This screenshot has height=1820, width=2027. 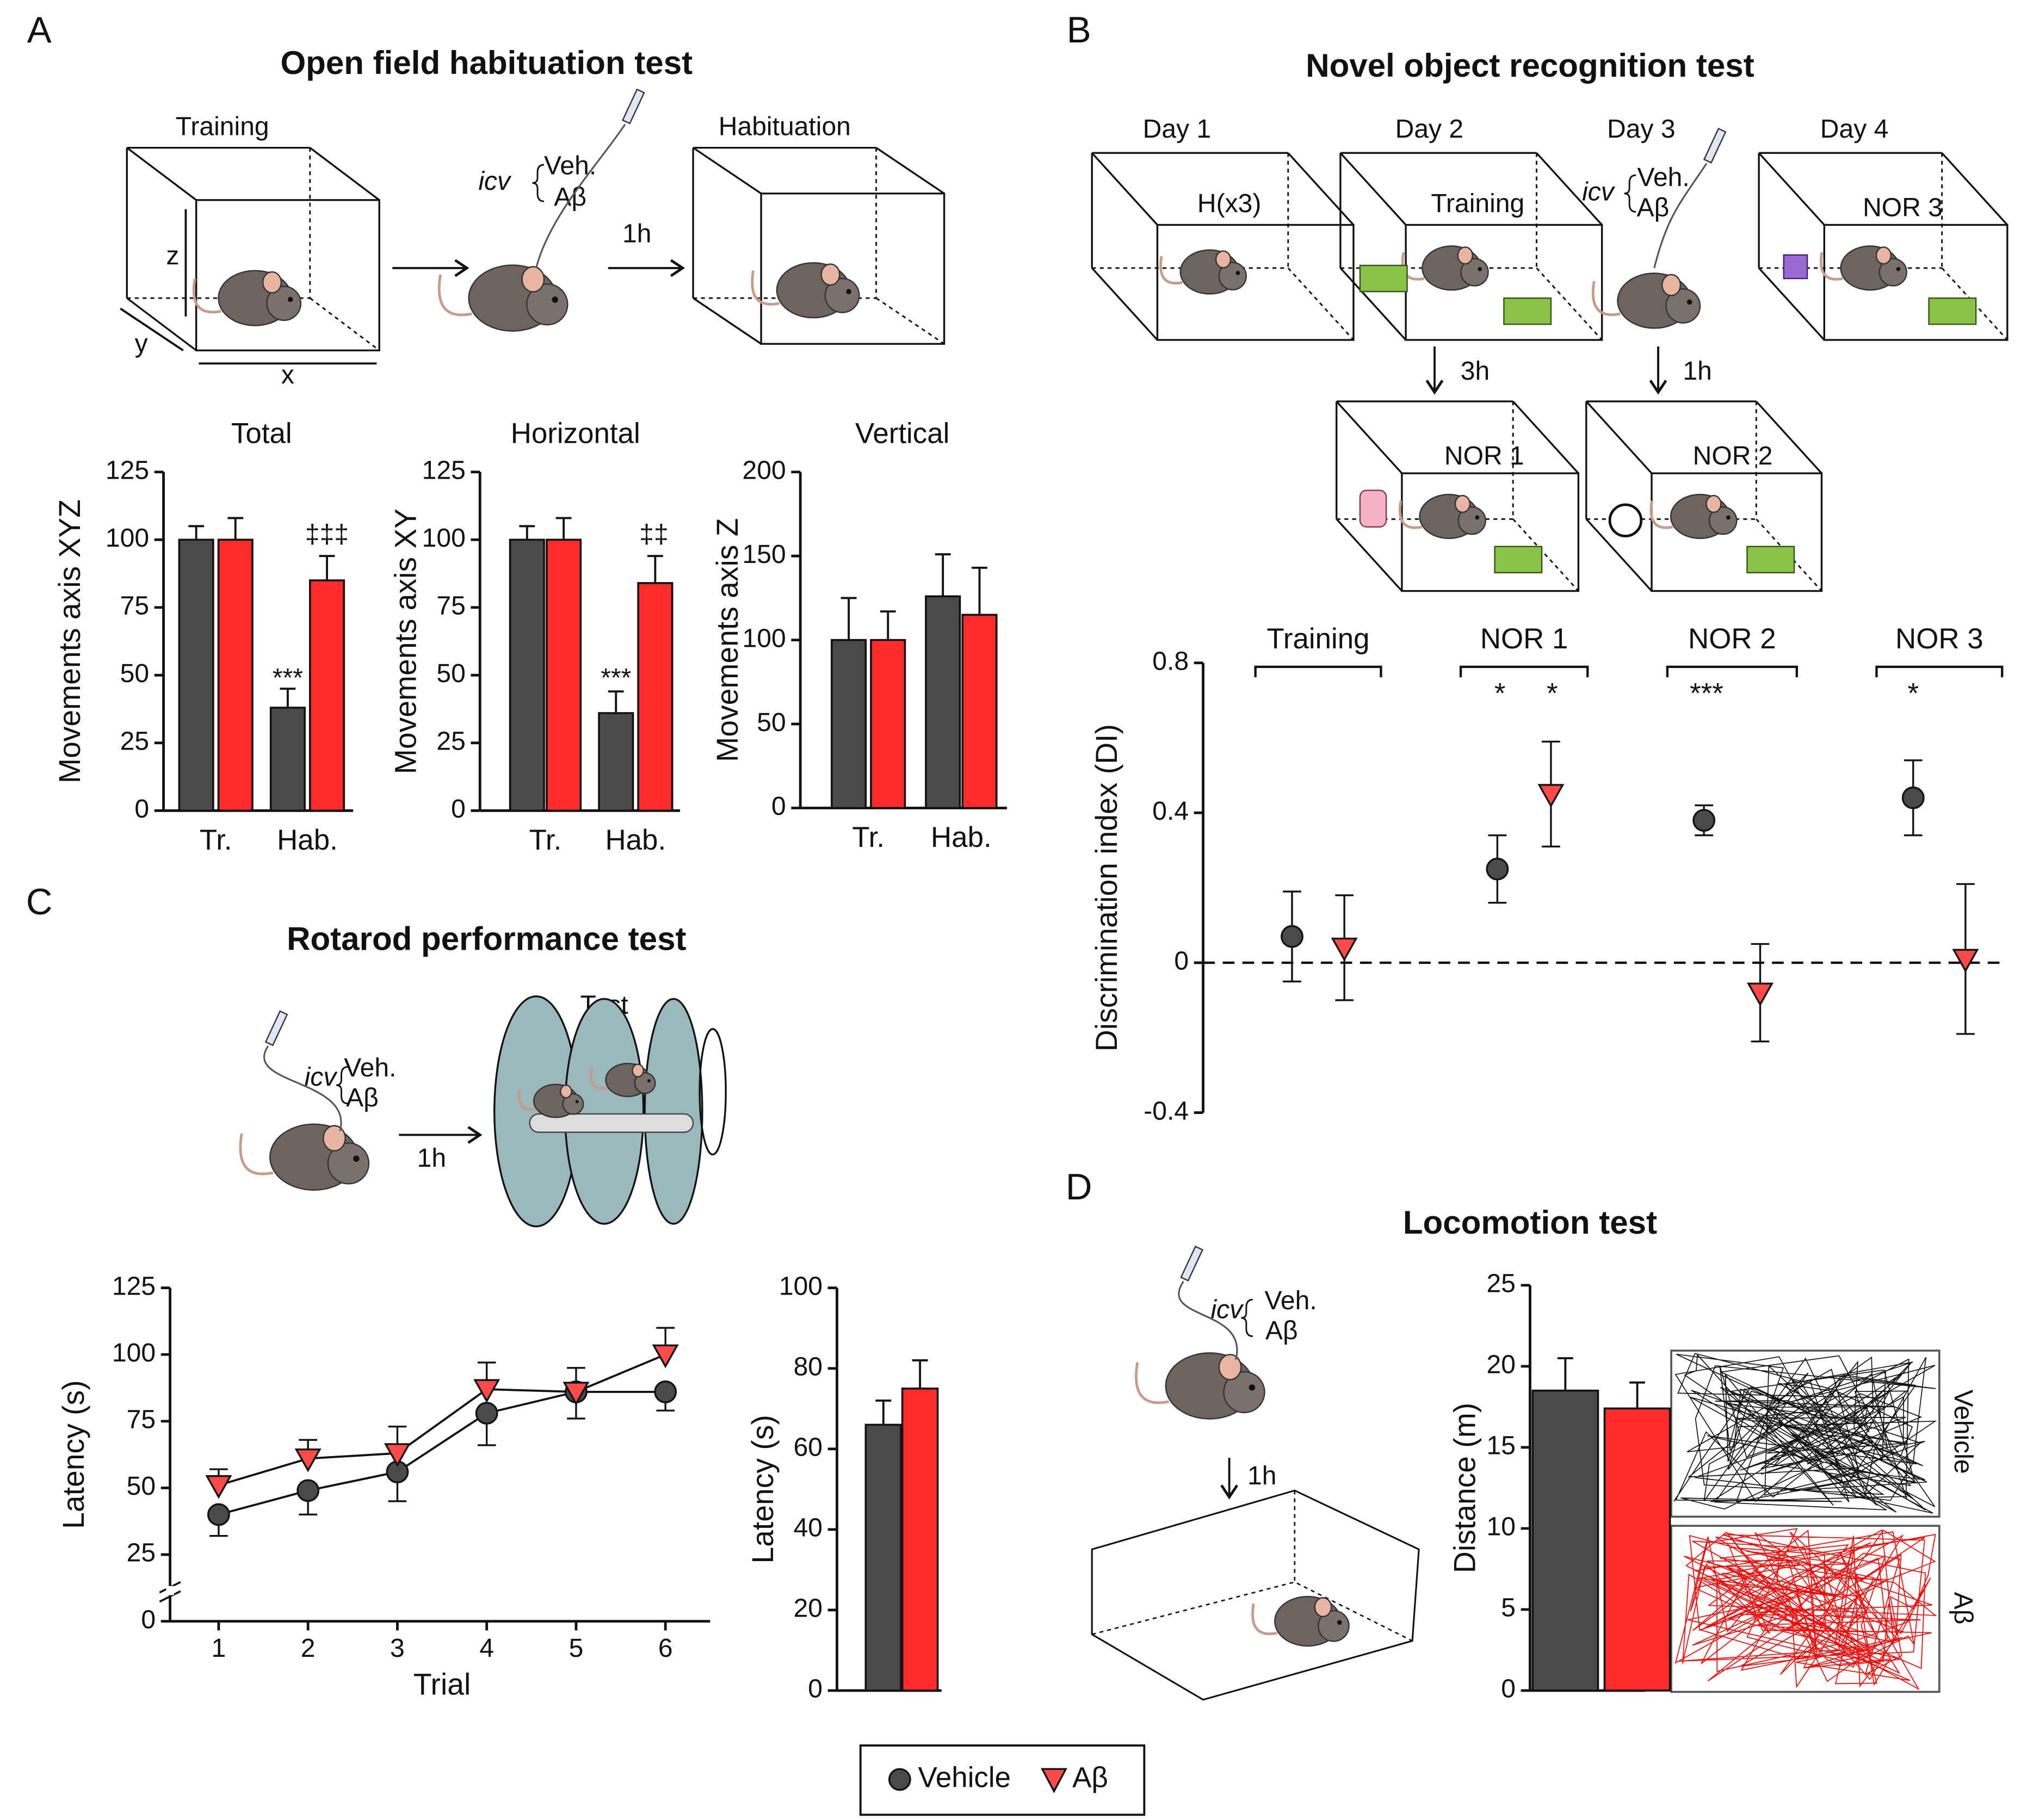 I want to click on category-label: NOR 2, so click(x=1732, y=639).